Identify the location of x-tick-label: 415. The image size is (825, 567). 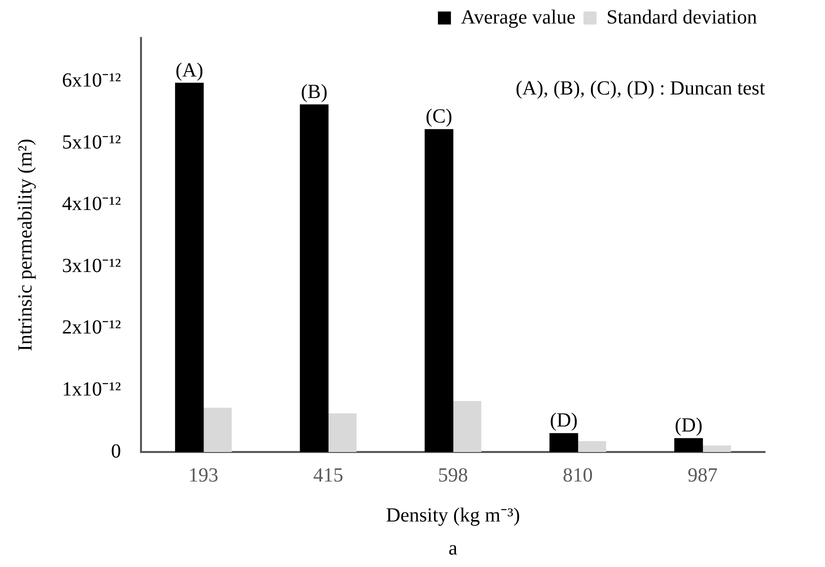
(328, 475).